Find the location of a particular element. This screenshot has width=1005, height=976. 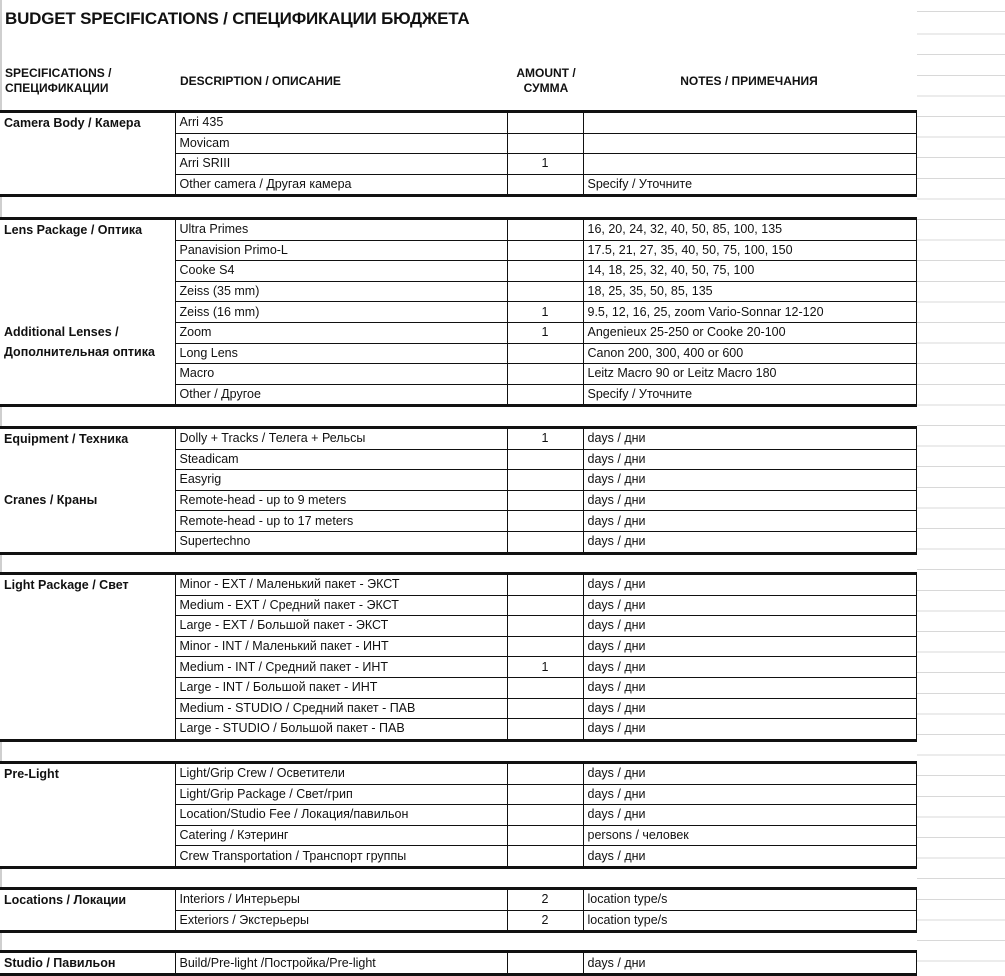

description-cell: Arri 435 is located at coordinates (341, 122).